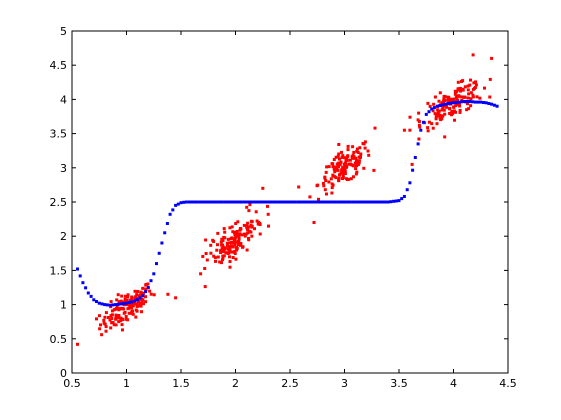 This screenshot has height=420, width=561. What do you see at coordinates (235, 383) in the screenshot?
I see `x-tick-label: 2` at bounding box center [235, 383].